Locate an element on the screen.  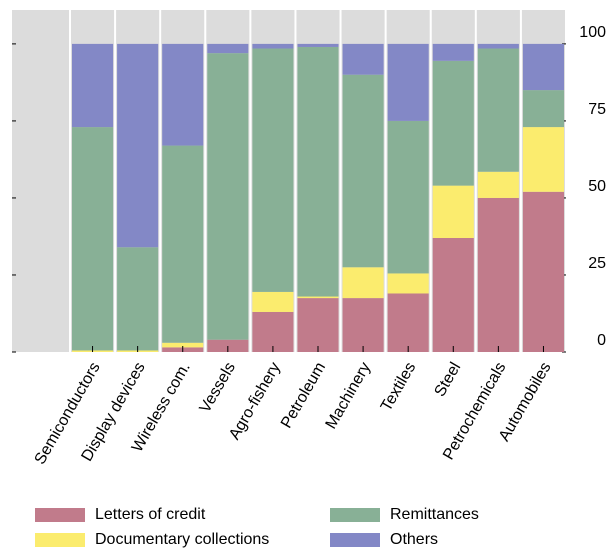
y-tick-label: 75 is located at coordinates (597, 109).